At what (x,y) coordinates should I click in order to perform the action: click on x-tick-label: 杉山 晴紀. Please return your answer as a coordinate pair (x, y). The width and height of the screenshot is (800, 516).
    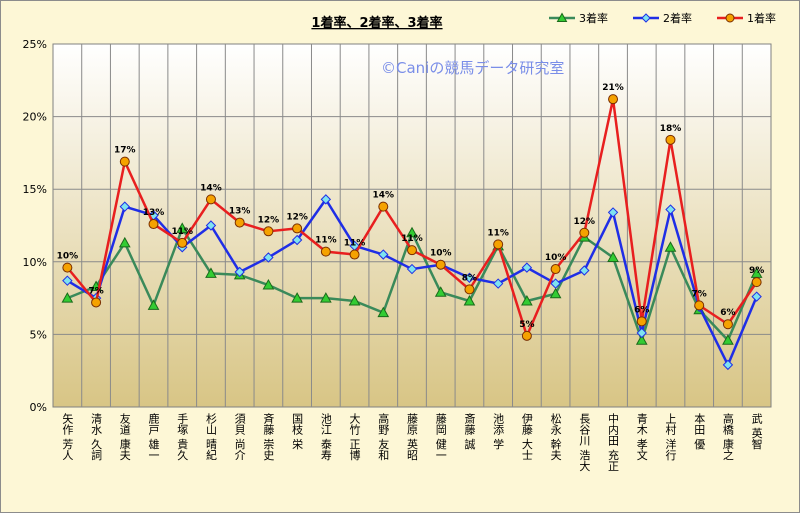
    Looking at the image, I should click on (210, 436).